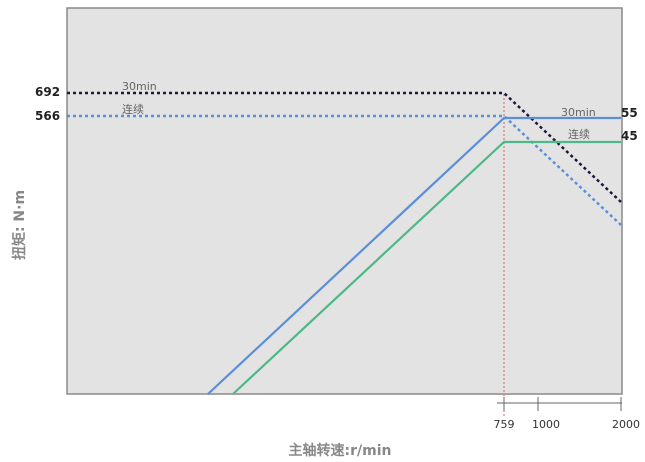 The image size is (645, 462). Describe the element at coordinates (139, 86) in the screenshot. I see `series-label-30min-left: 30min` at that location.